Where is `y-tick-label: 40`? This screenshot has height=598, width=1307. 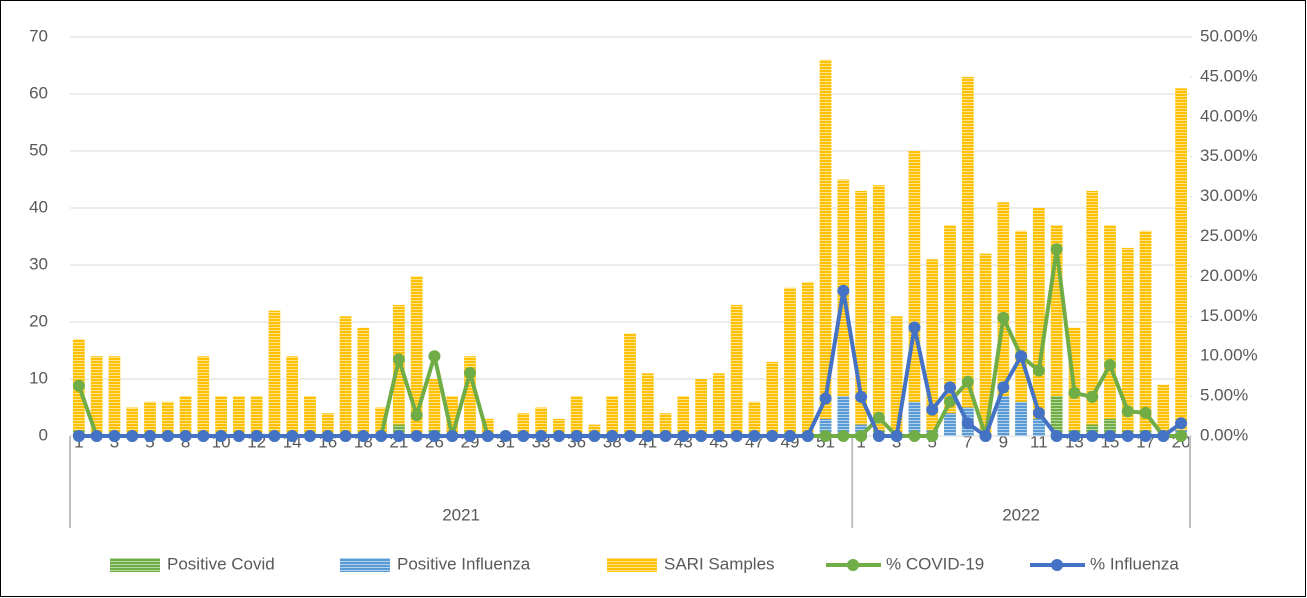
y-tick-label: 40 is located at coordinates (38, 206).